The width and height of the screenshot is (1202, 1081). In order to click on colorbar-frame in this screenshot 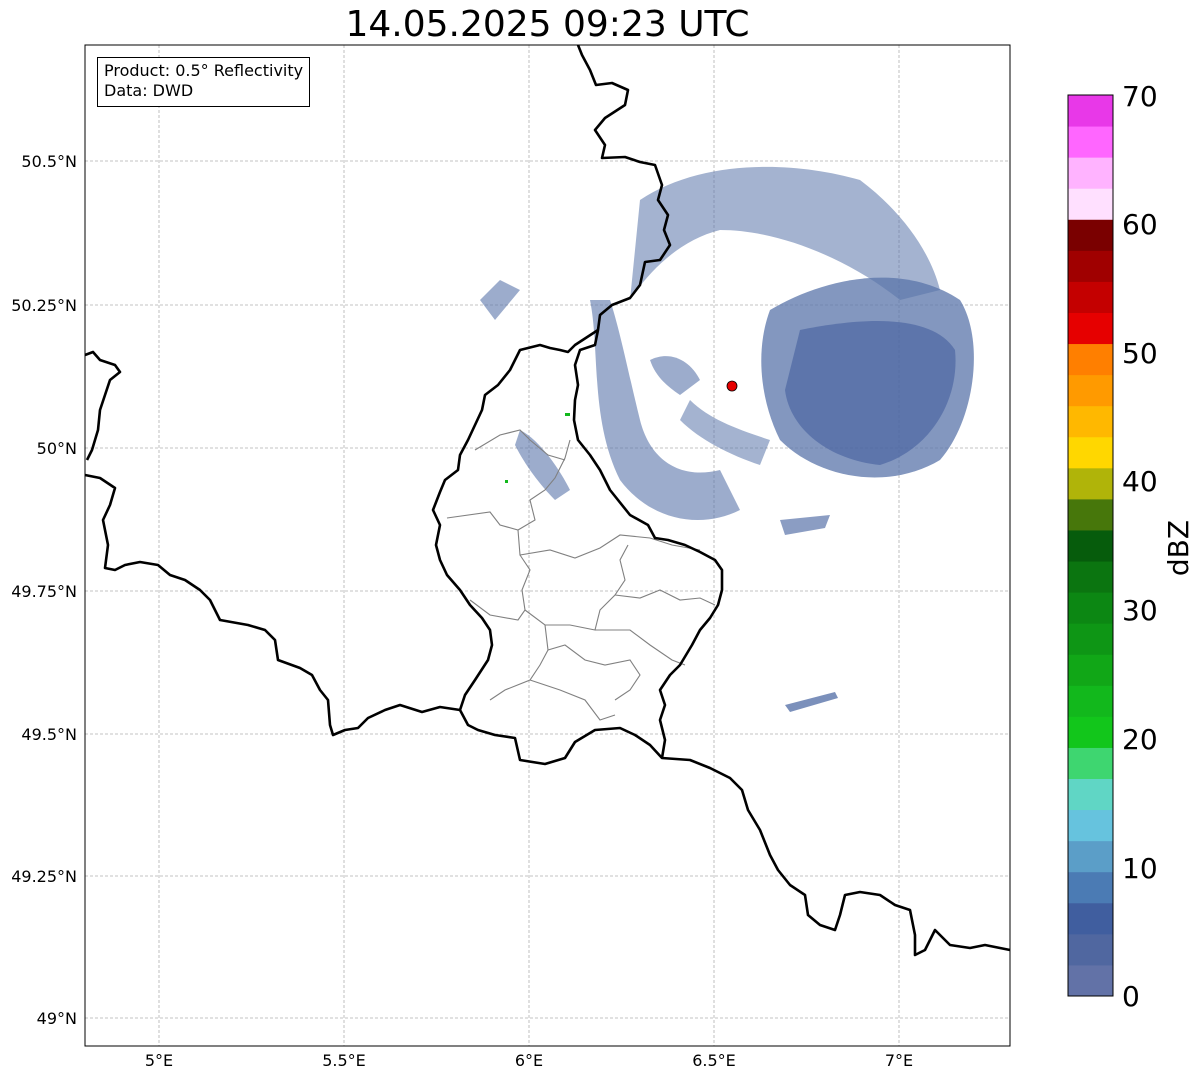, I will do `click(1090, 545)`.